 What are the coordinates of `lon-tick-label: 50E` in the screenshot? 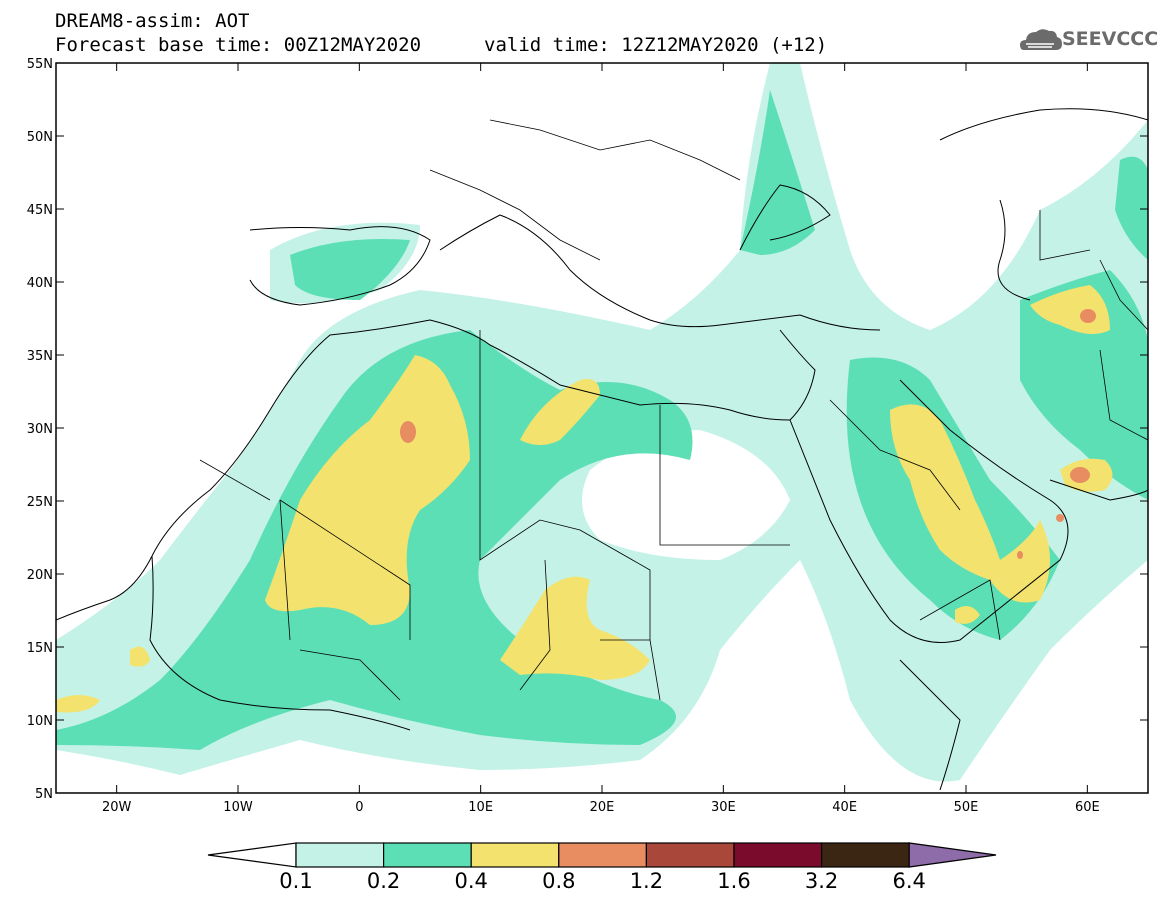 It's located at (966, 807).